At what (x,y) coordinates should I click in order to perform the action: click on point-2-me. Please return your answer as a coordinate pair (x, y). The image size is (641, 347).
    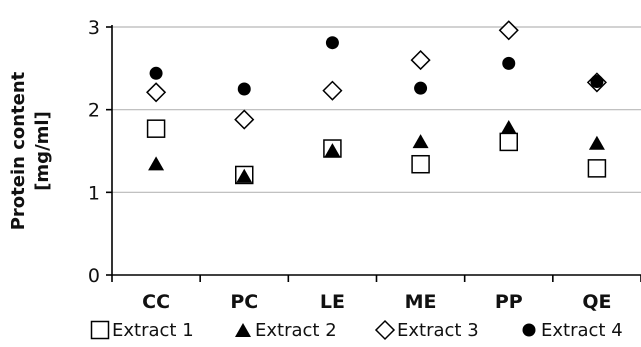
    Looking at the image, I should click on (420, 141).